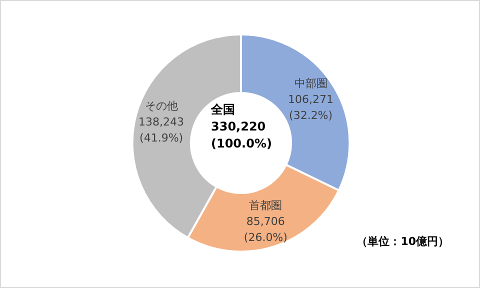  What do you see at coordinates (403, 241) in the screenshot?
I see `text: （単位：10億円）` at bounding box center [403, 241].